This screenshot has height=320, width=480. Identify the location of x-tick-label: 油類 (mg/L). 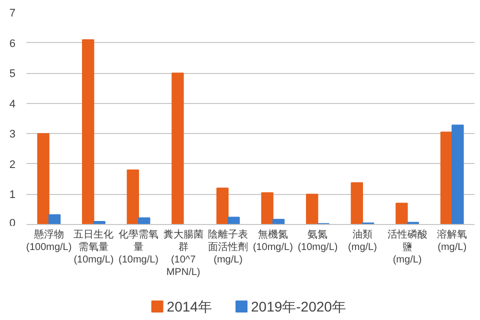
(362, 240).